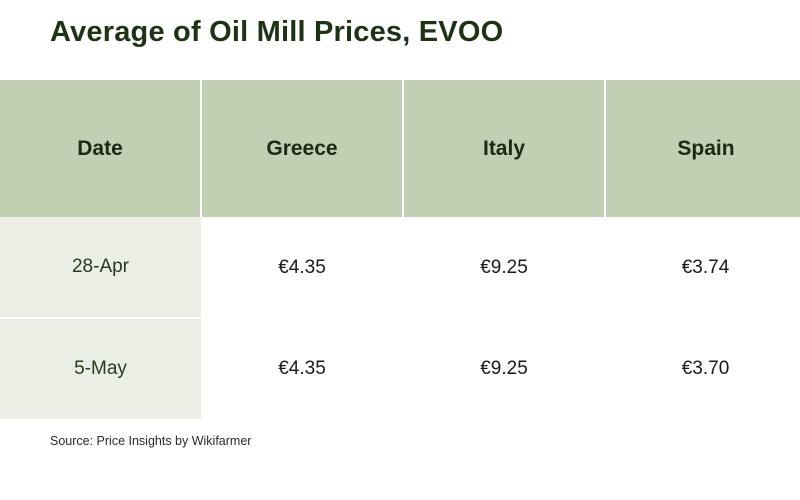 The image size is (800, 500). I want to click on date-cell: 5-May, so click(100, 368).